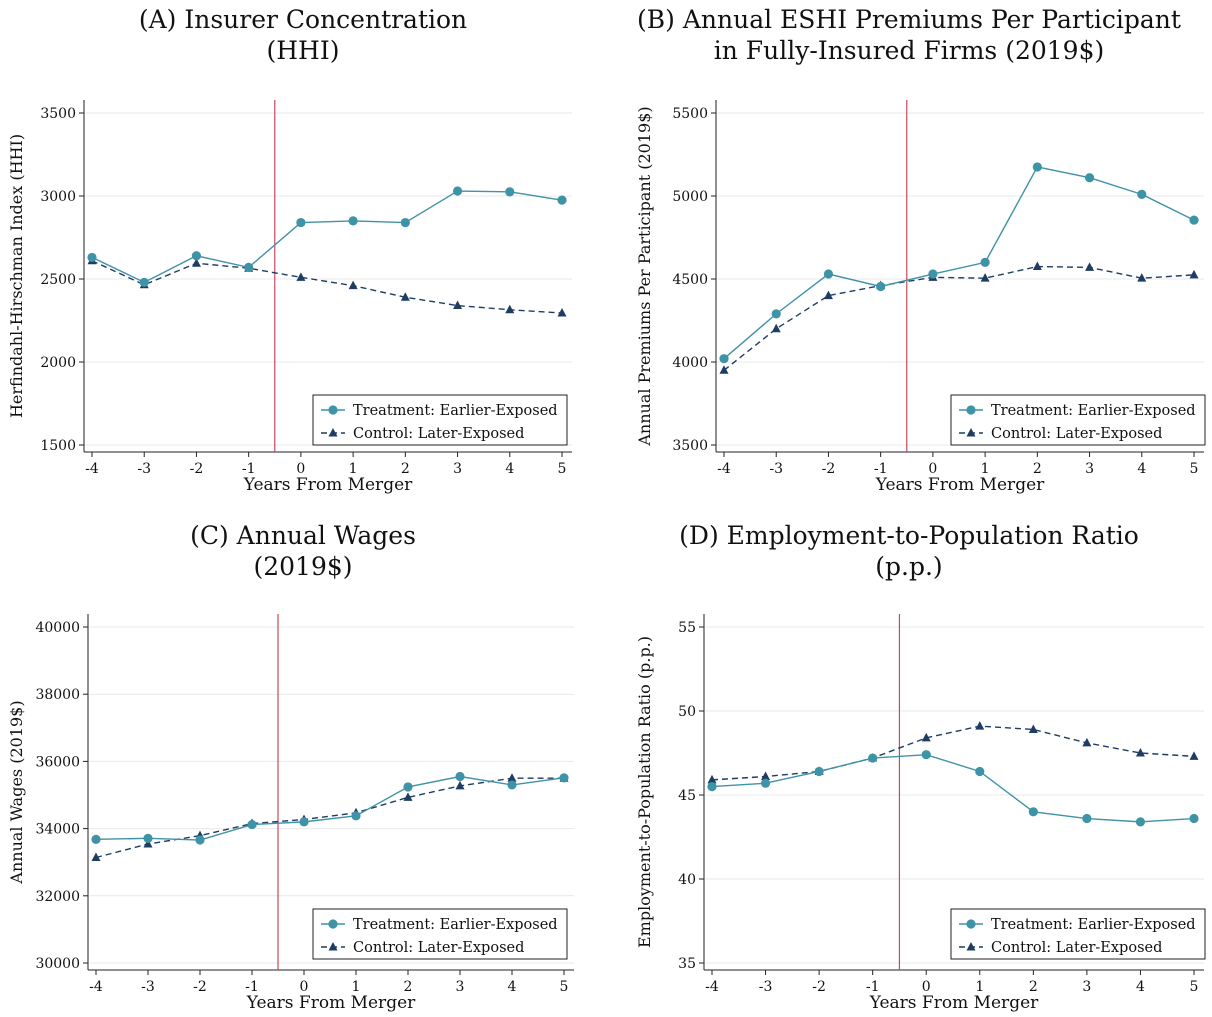 This screenshot has width=1212, height=1017. What do you see at coordinates (405, 469) in the screenshot?
I see `x-tick-label: 2` at bounding box center [405, 469].